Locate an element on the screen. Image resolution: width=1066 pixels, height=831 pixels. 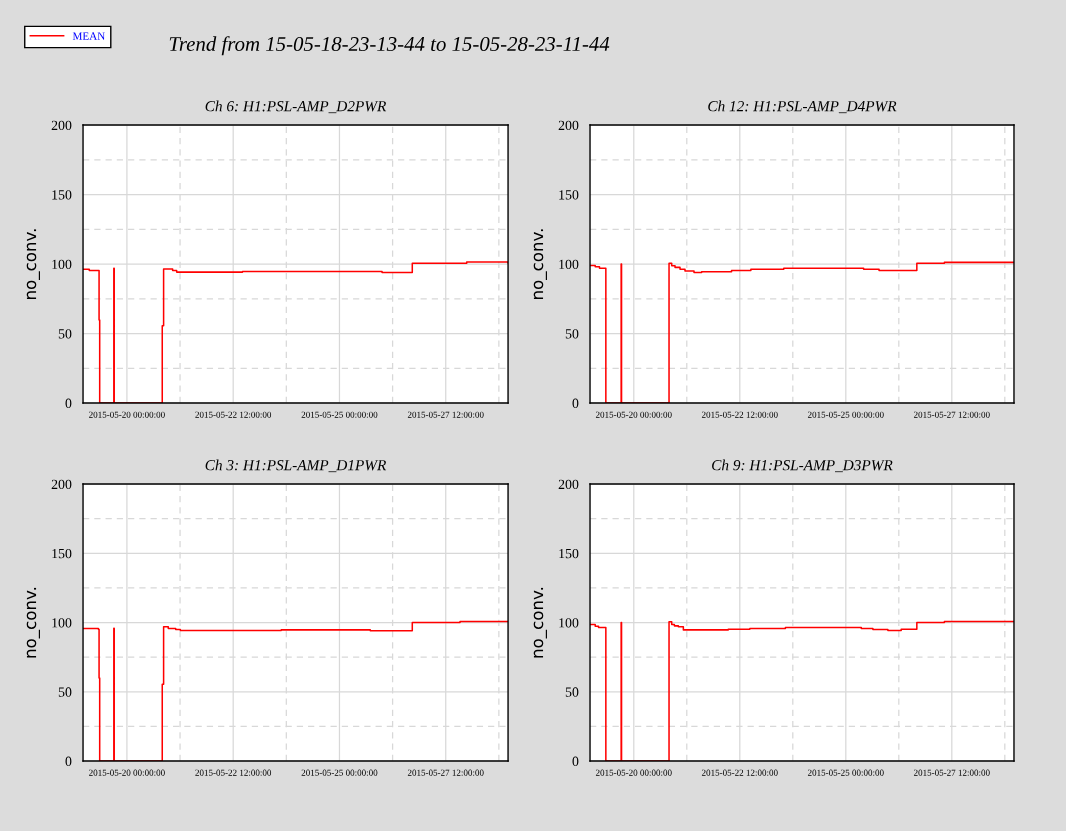
text: Trend from 15-05-18-23-13-44 to 15-05-28-23-11-44 is located at coordinates (389, 46).